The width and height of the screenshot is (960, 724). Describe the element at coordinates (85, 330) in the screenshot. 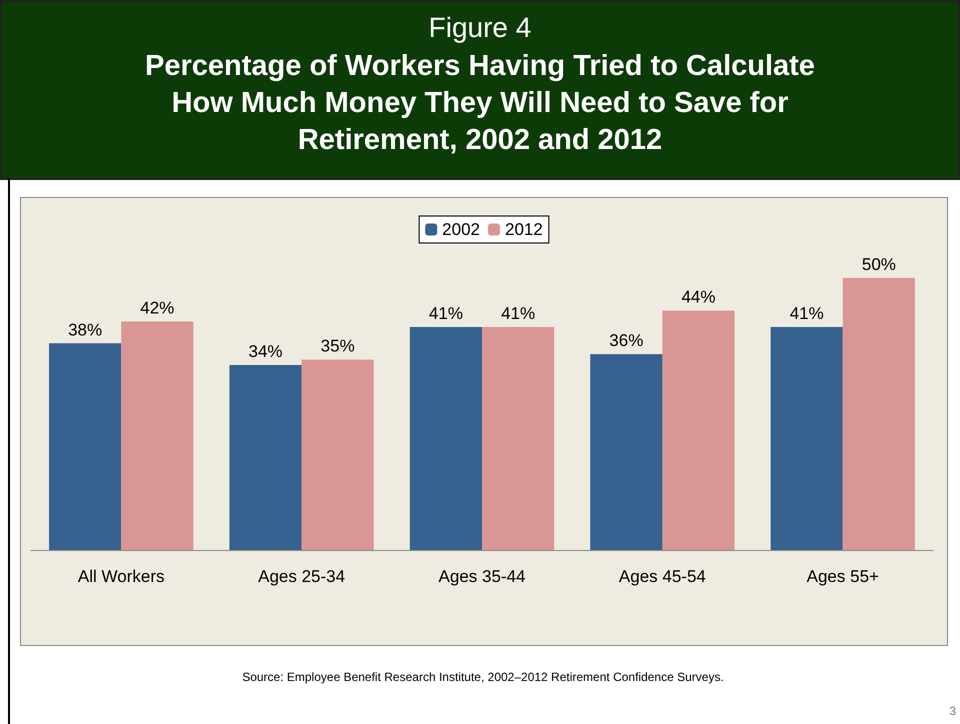

I see `data-label: 38%` at that location.